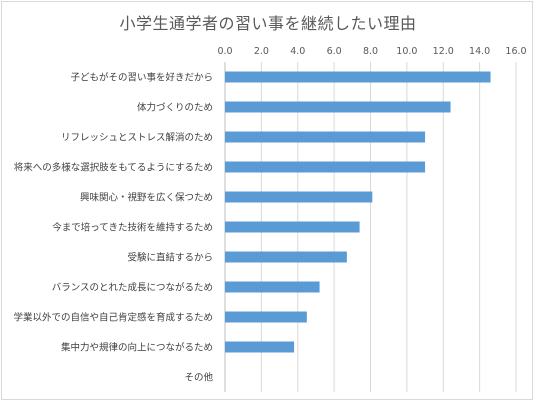  I want to click on x-tick-label: 16.0, so click(515, 51).